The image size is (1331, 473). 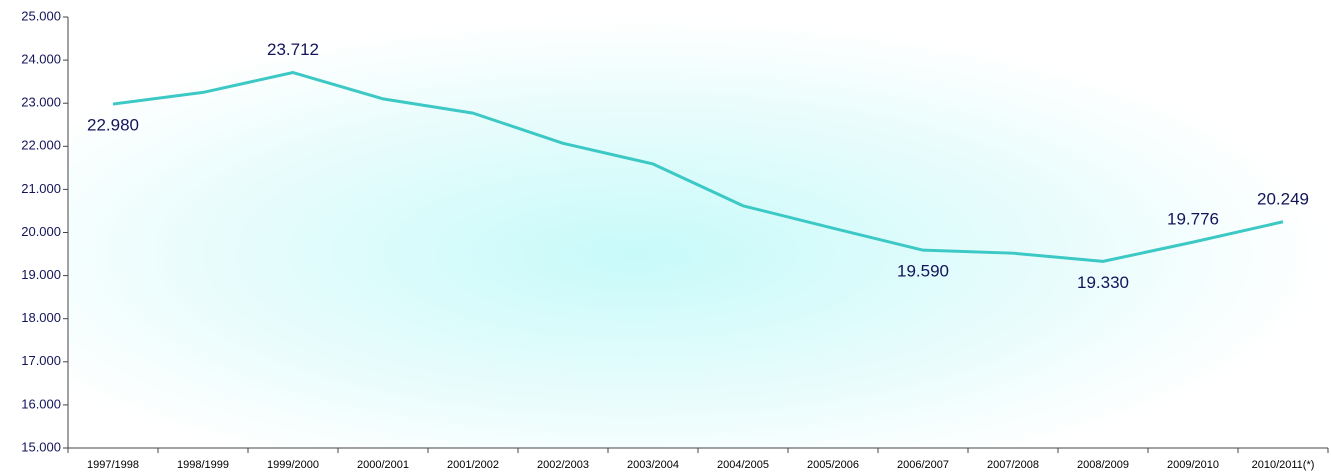 What do you see at coordinates (41, 15) in the screenshot?
I see `y-tick-label: 25.000` at bounding box center [41, 15].